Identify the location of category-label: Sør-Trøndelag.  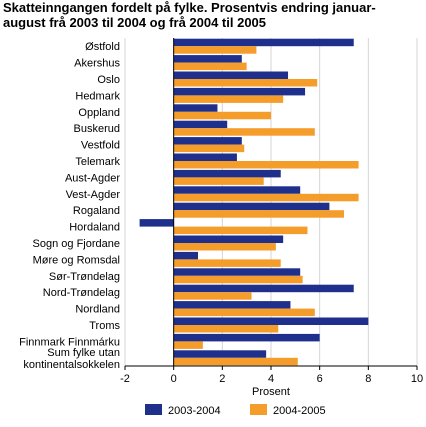
(84, 277).